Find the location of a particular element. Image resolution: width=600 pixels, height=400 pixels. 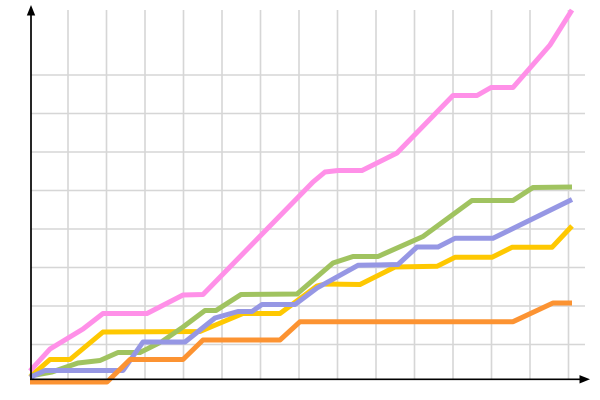

y-axis-arrowhead-icon is located at coordinates (31, 10).